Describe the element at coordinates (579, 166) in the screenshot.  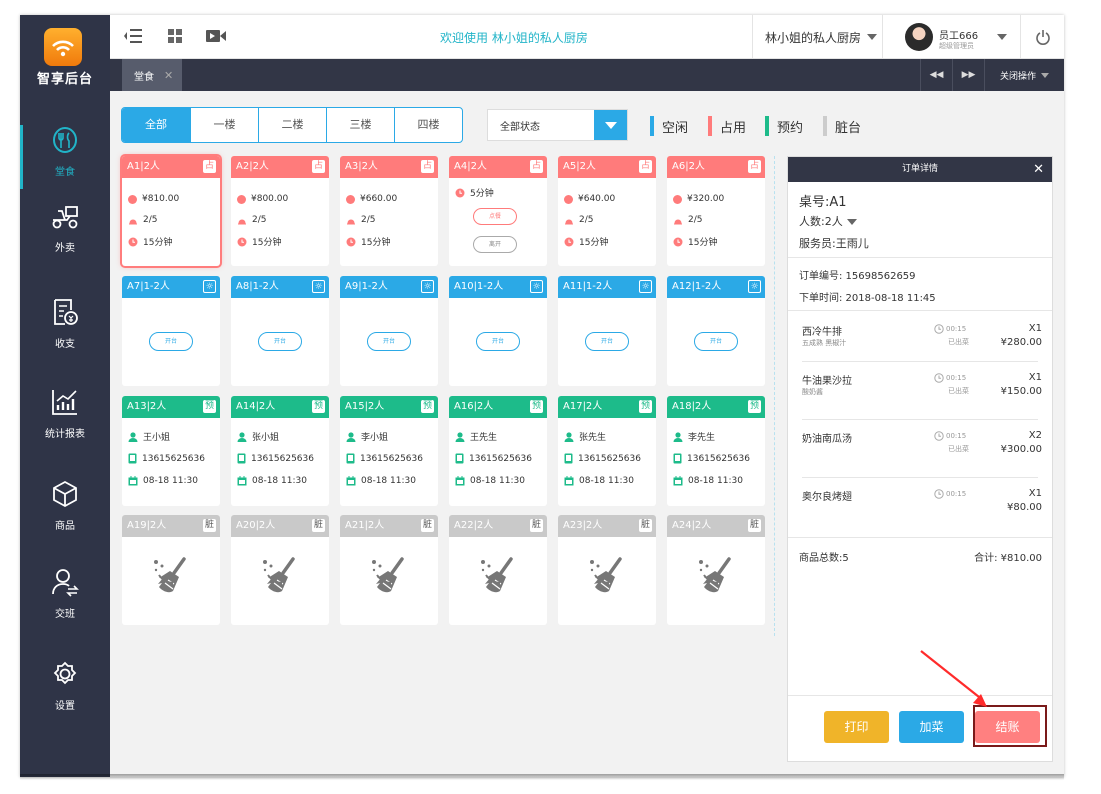
I see `table-name: A5|2人` at that location.